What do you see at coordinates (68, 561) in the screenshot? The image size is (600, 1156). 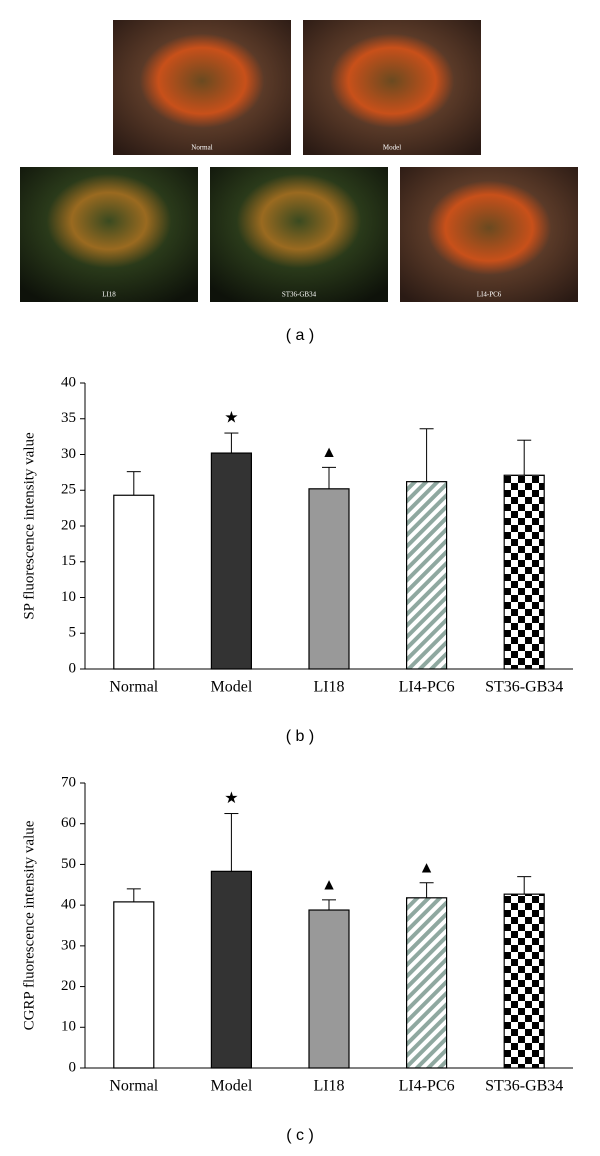 I see `y-tick-label: 15` at bounding box center [68, 561].